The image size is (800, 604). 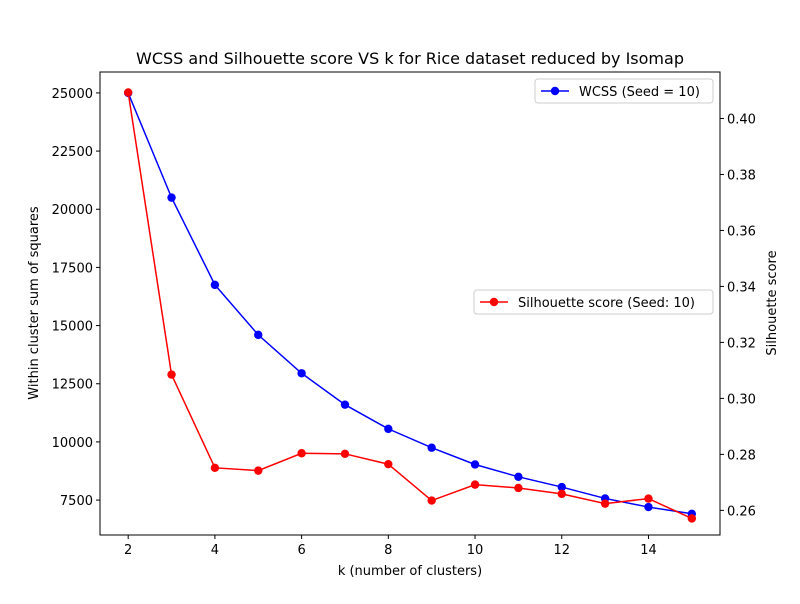 What do you see at coordinates (72, 210) in the screenshot?
I see `y-left-tick-label: 20000` at bounding box center [72, 210].